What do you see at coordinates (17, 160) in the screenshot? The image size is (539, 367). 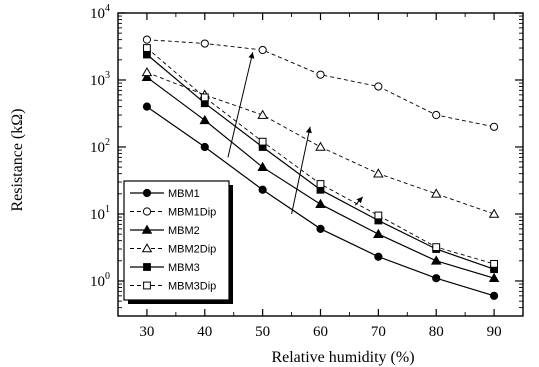 I see `y-axis-title: Resistance (kΩ)` at bounding box center [17, 160].